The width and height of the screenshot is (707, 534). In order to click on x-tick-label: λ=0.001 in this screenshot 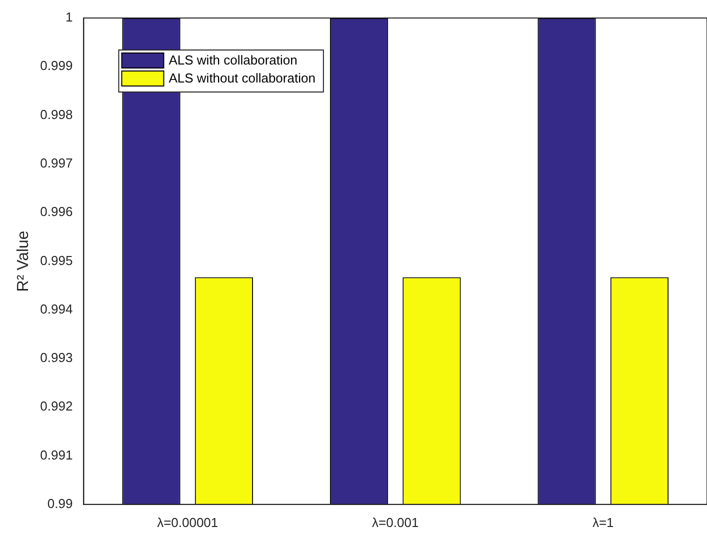, I will do `click(395, 522)`.